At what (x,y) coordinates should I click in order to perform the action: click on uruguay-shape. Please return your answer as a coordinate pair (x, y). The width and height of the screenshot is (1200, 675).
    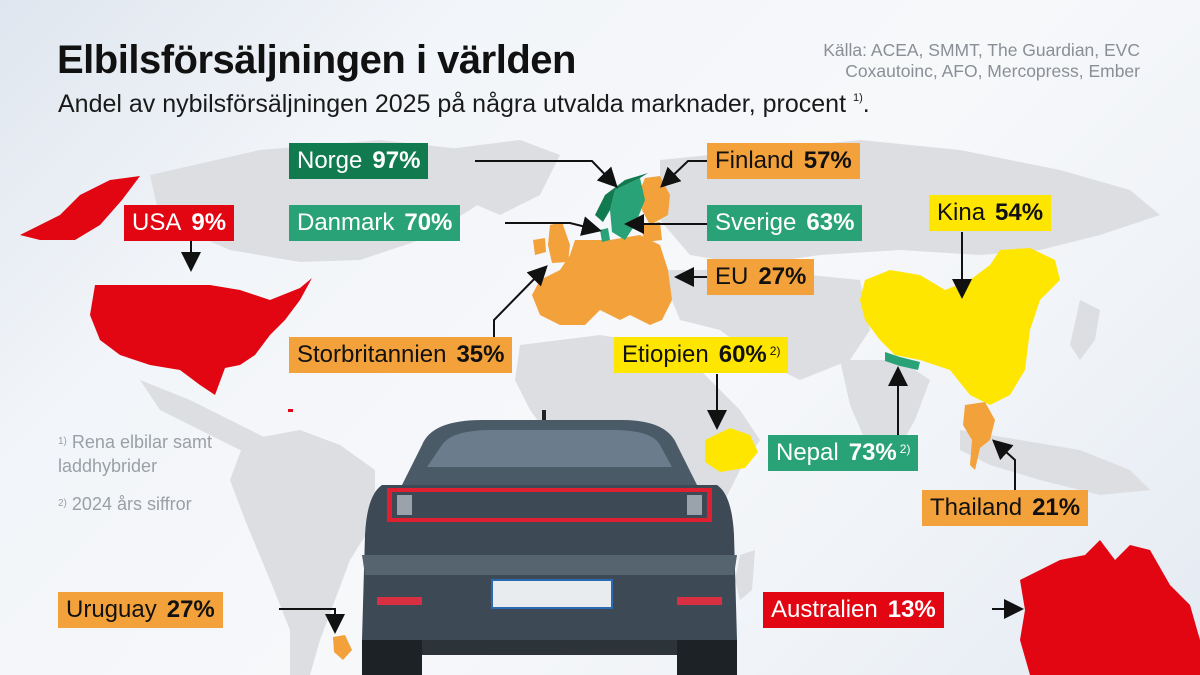
    Looking at the image, I should click on (342, 647).